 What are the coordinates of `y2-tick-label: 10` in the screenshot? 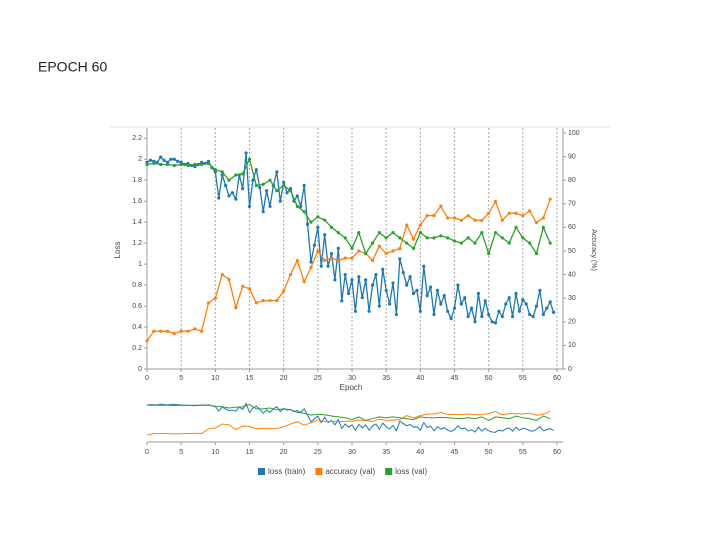 It's located at (572, 345).